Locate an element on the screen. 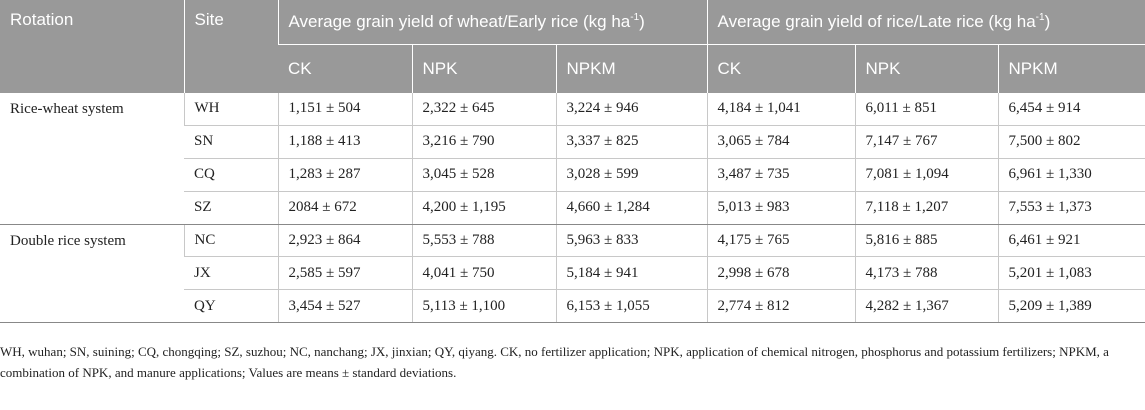  yield-value-cell: 2,923 ± 864 is located at coordinates (344, 241).